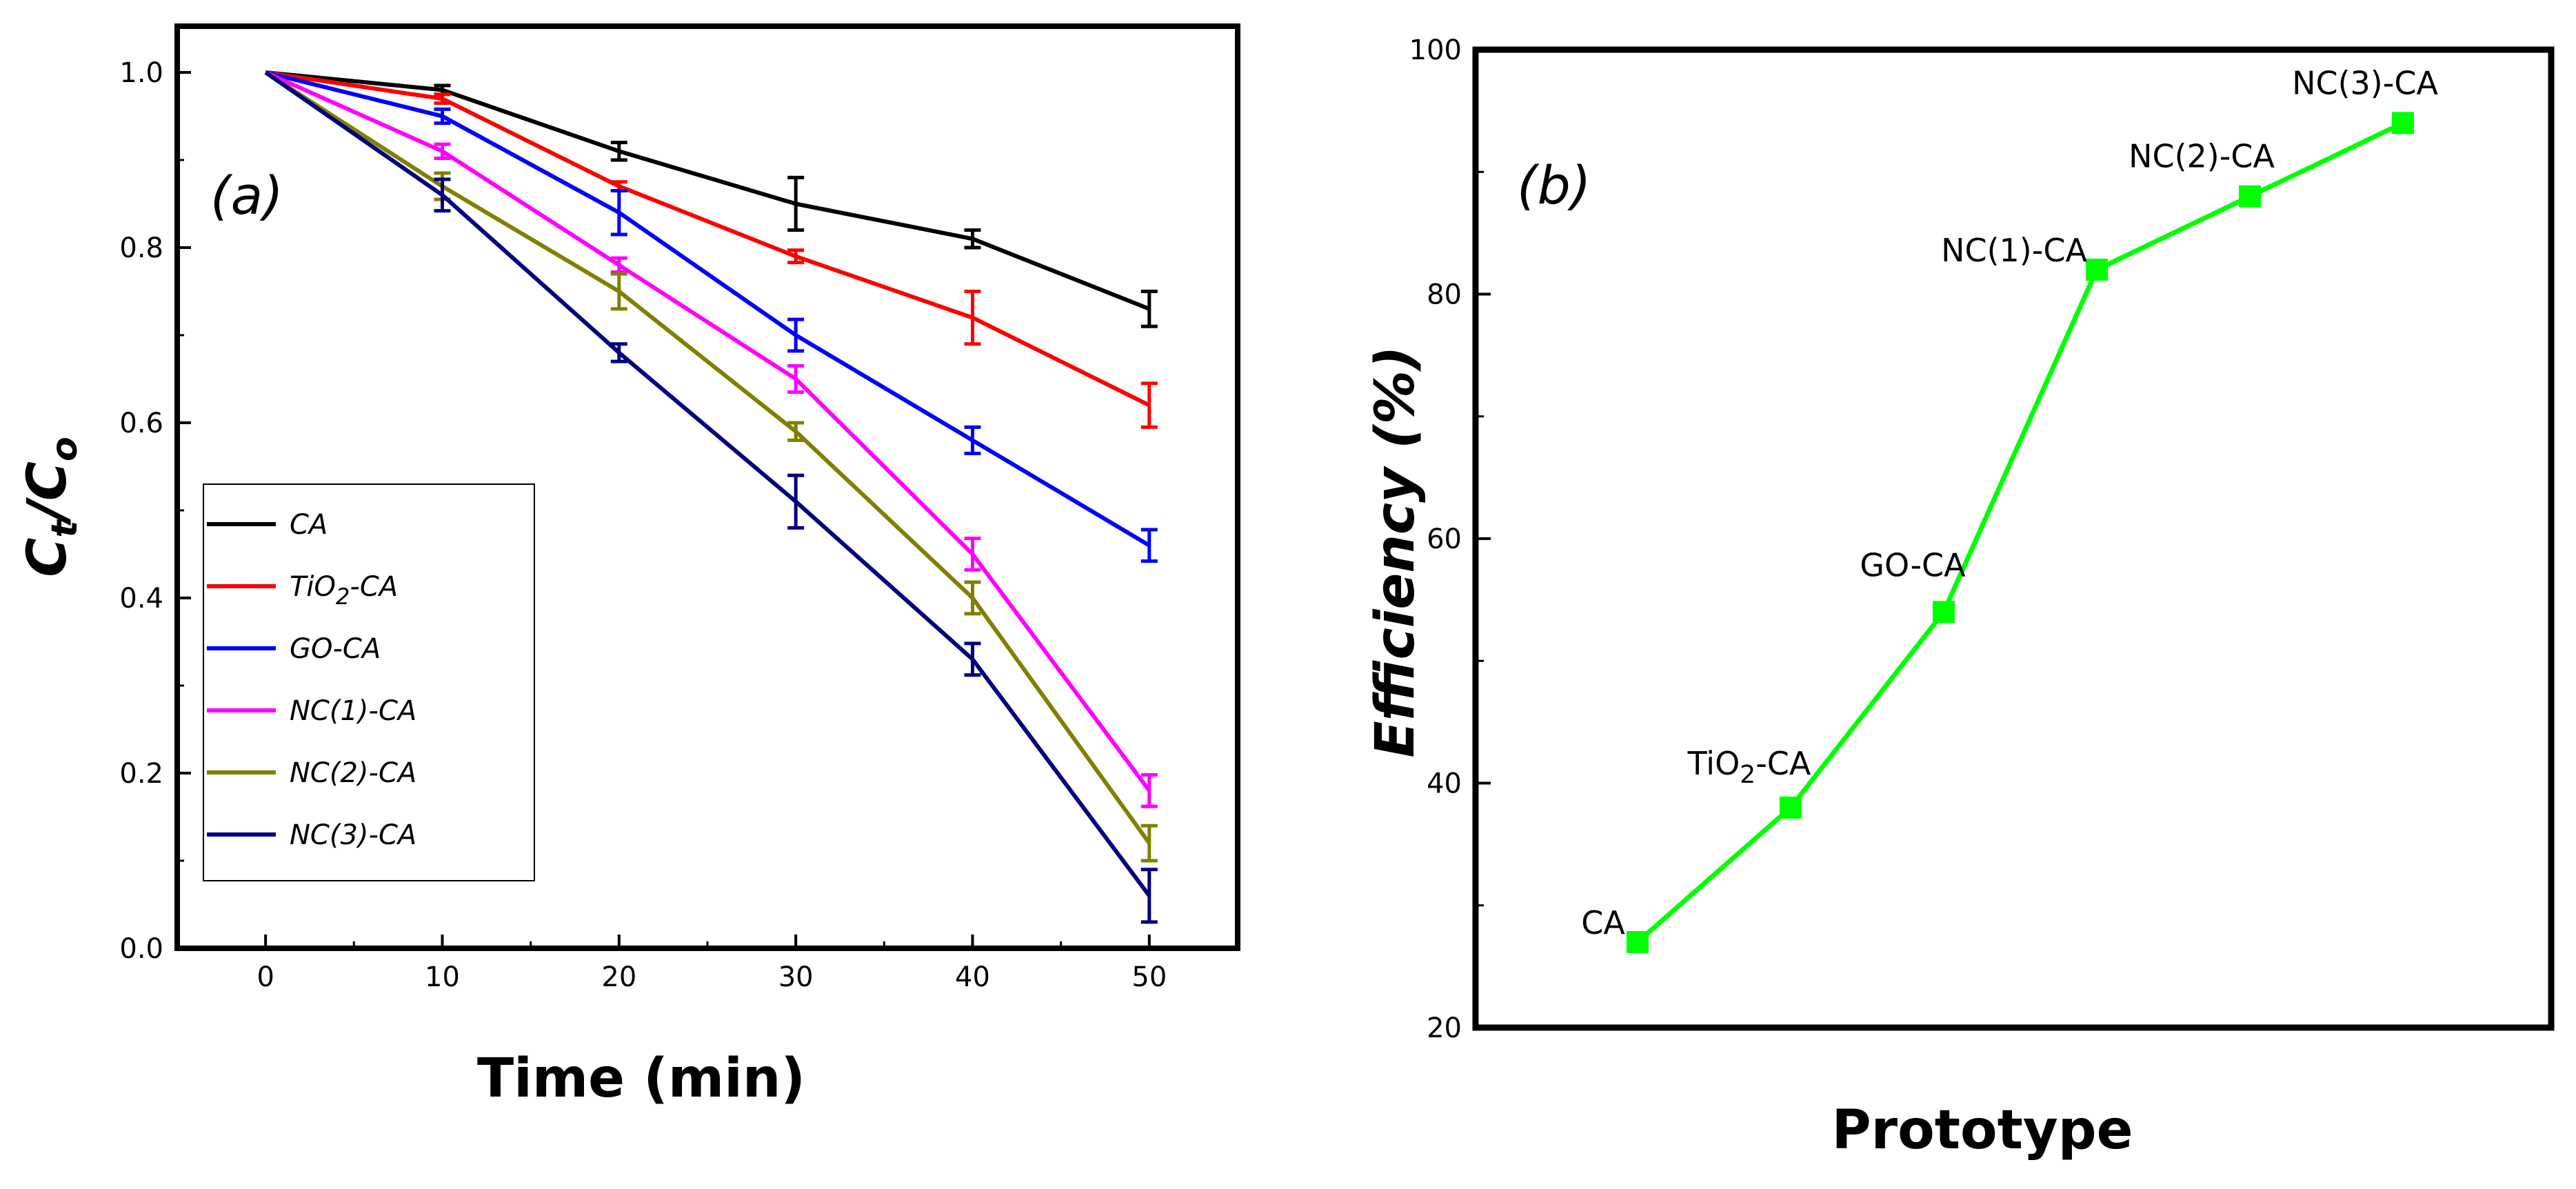 This screenshot has width=2576, height=1189. I want to click on series-line-TiO2-CA, so click(708, 239).